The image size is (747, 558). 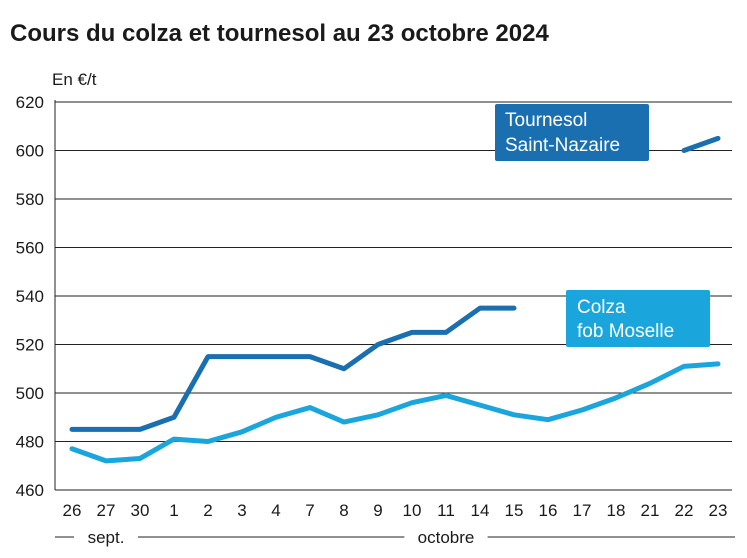 What do you see at coordinates (412, 510) in the screenshot?
I see `x-tick-label: 10` at bounding box center [412, 510].